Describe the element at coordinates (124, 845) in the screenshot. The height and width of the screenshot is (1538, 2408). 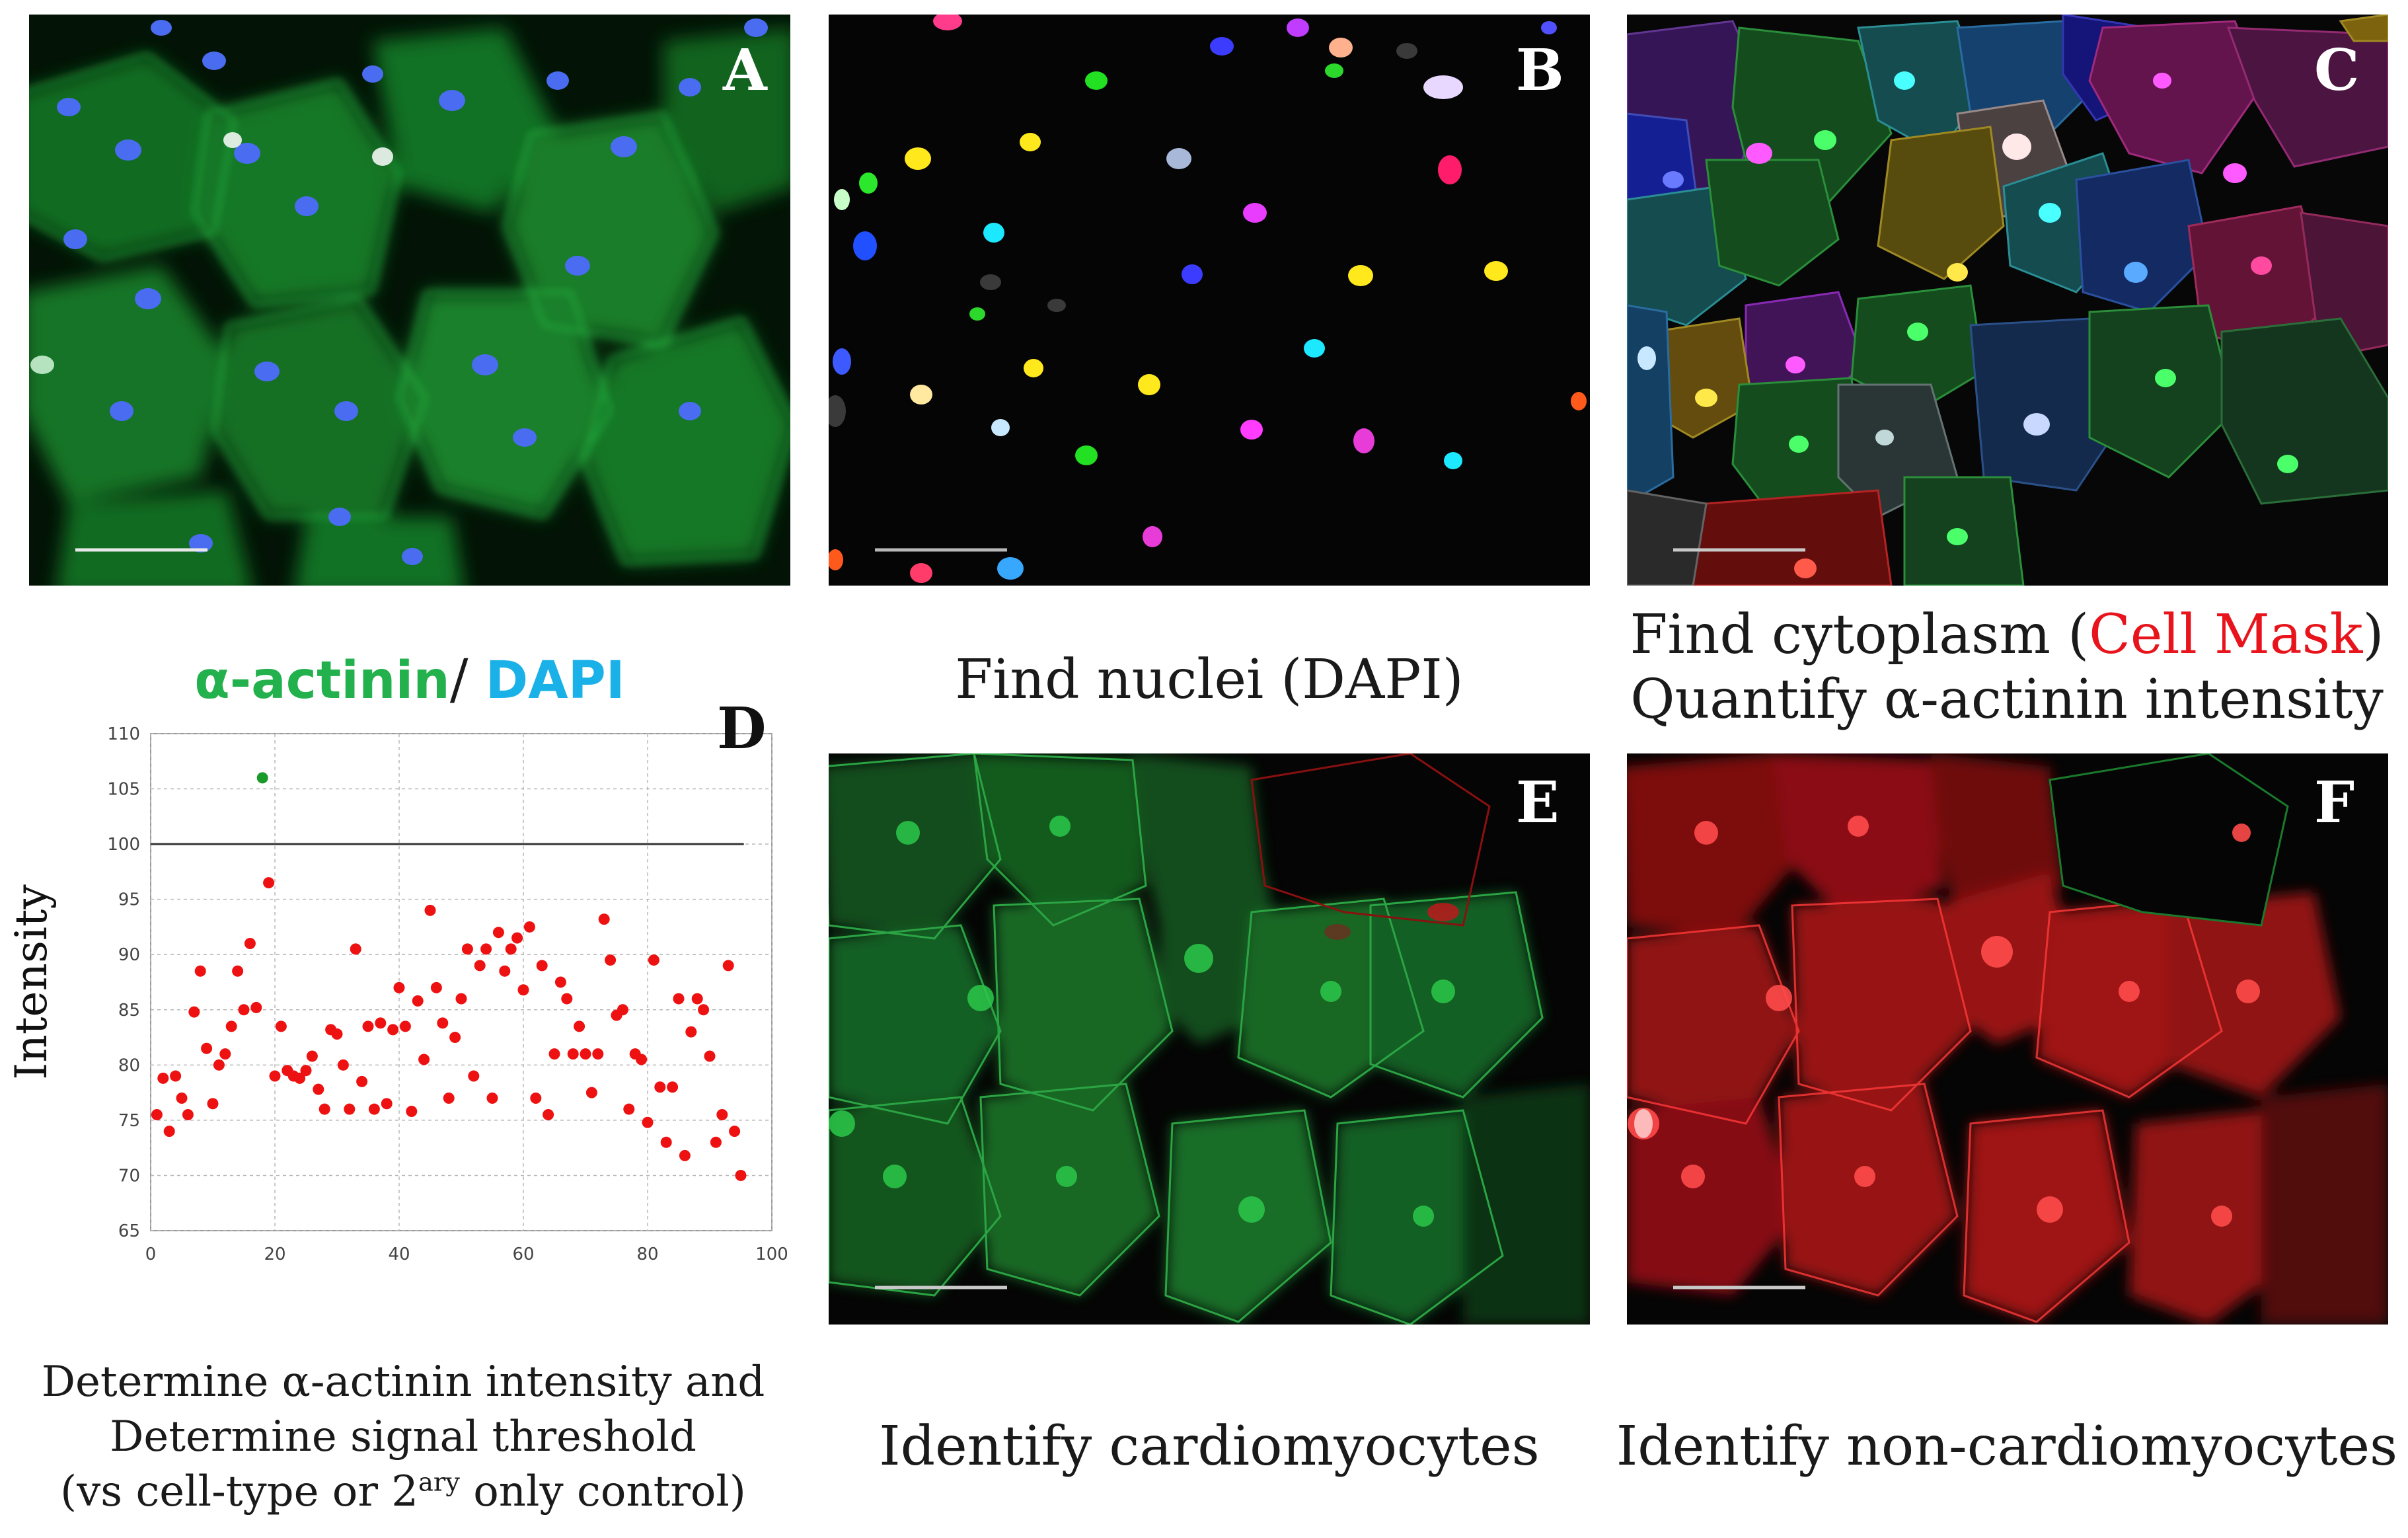
I see `y-tick-label: 100` at that location.